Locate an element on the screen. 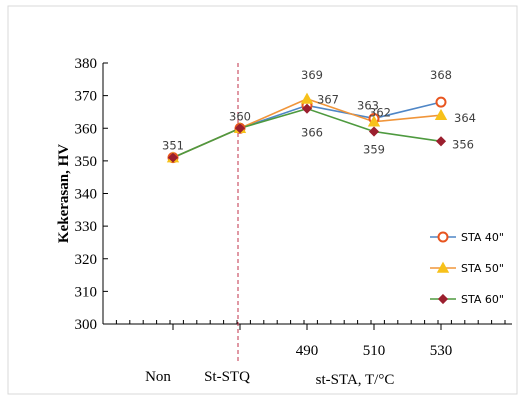 The width and height of the screenshot is (527, 399). x-tick-label: 530 is located at coordinates (441, 351).